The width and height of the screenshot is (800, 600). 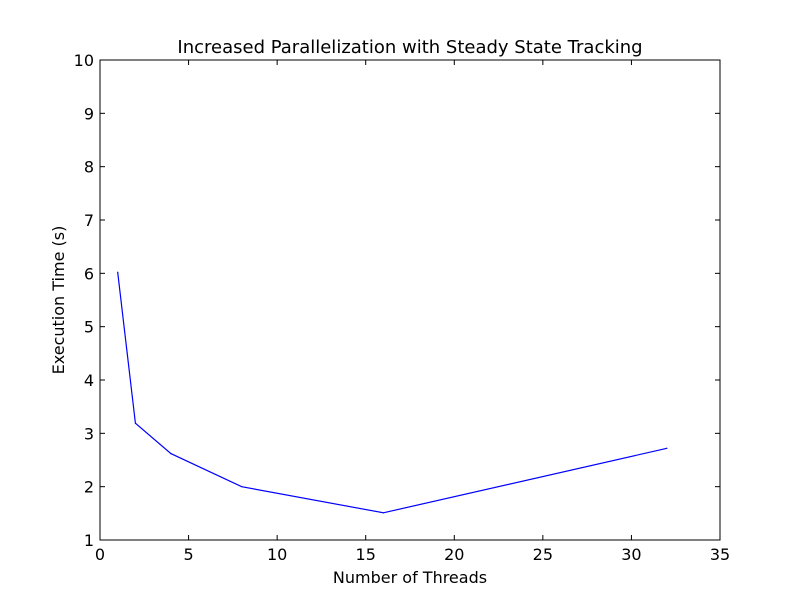 I want to click on y-axis-label: Execution Time (s), so click(x=58, y=300).